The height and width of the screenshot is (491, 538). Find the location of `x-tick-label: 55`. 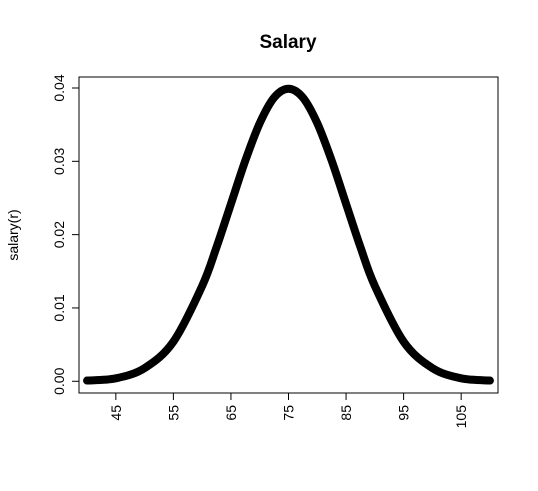

x-tick-label: 55 is located at coordinates (173, 413).